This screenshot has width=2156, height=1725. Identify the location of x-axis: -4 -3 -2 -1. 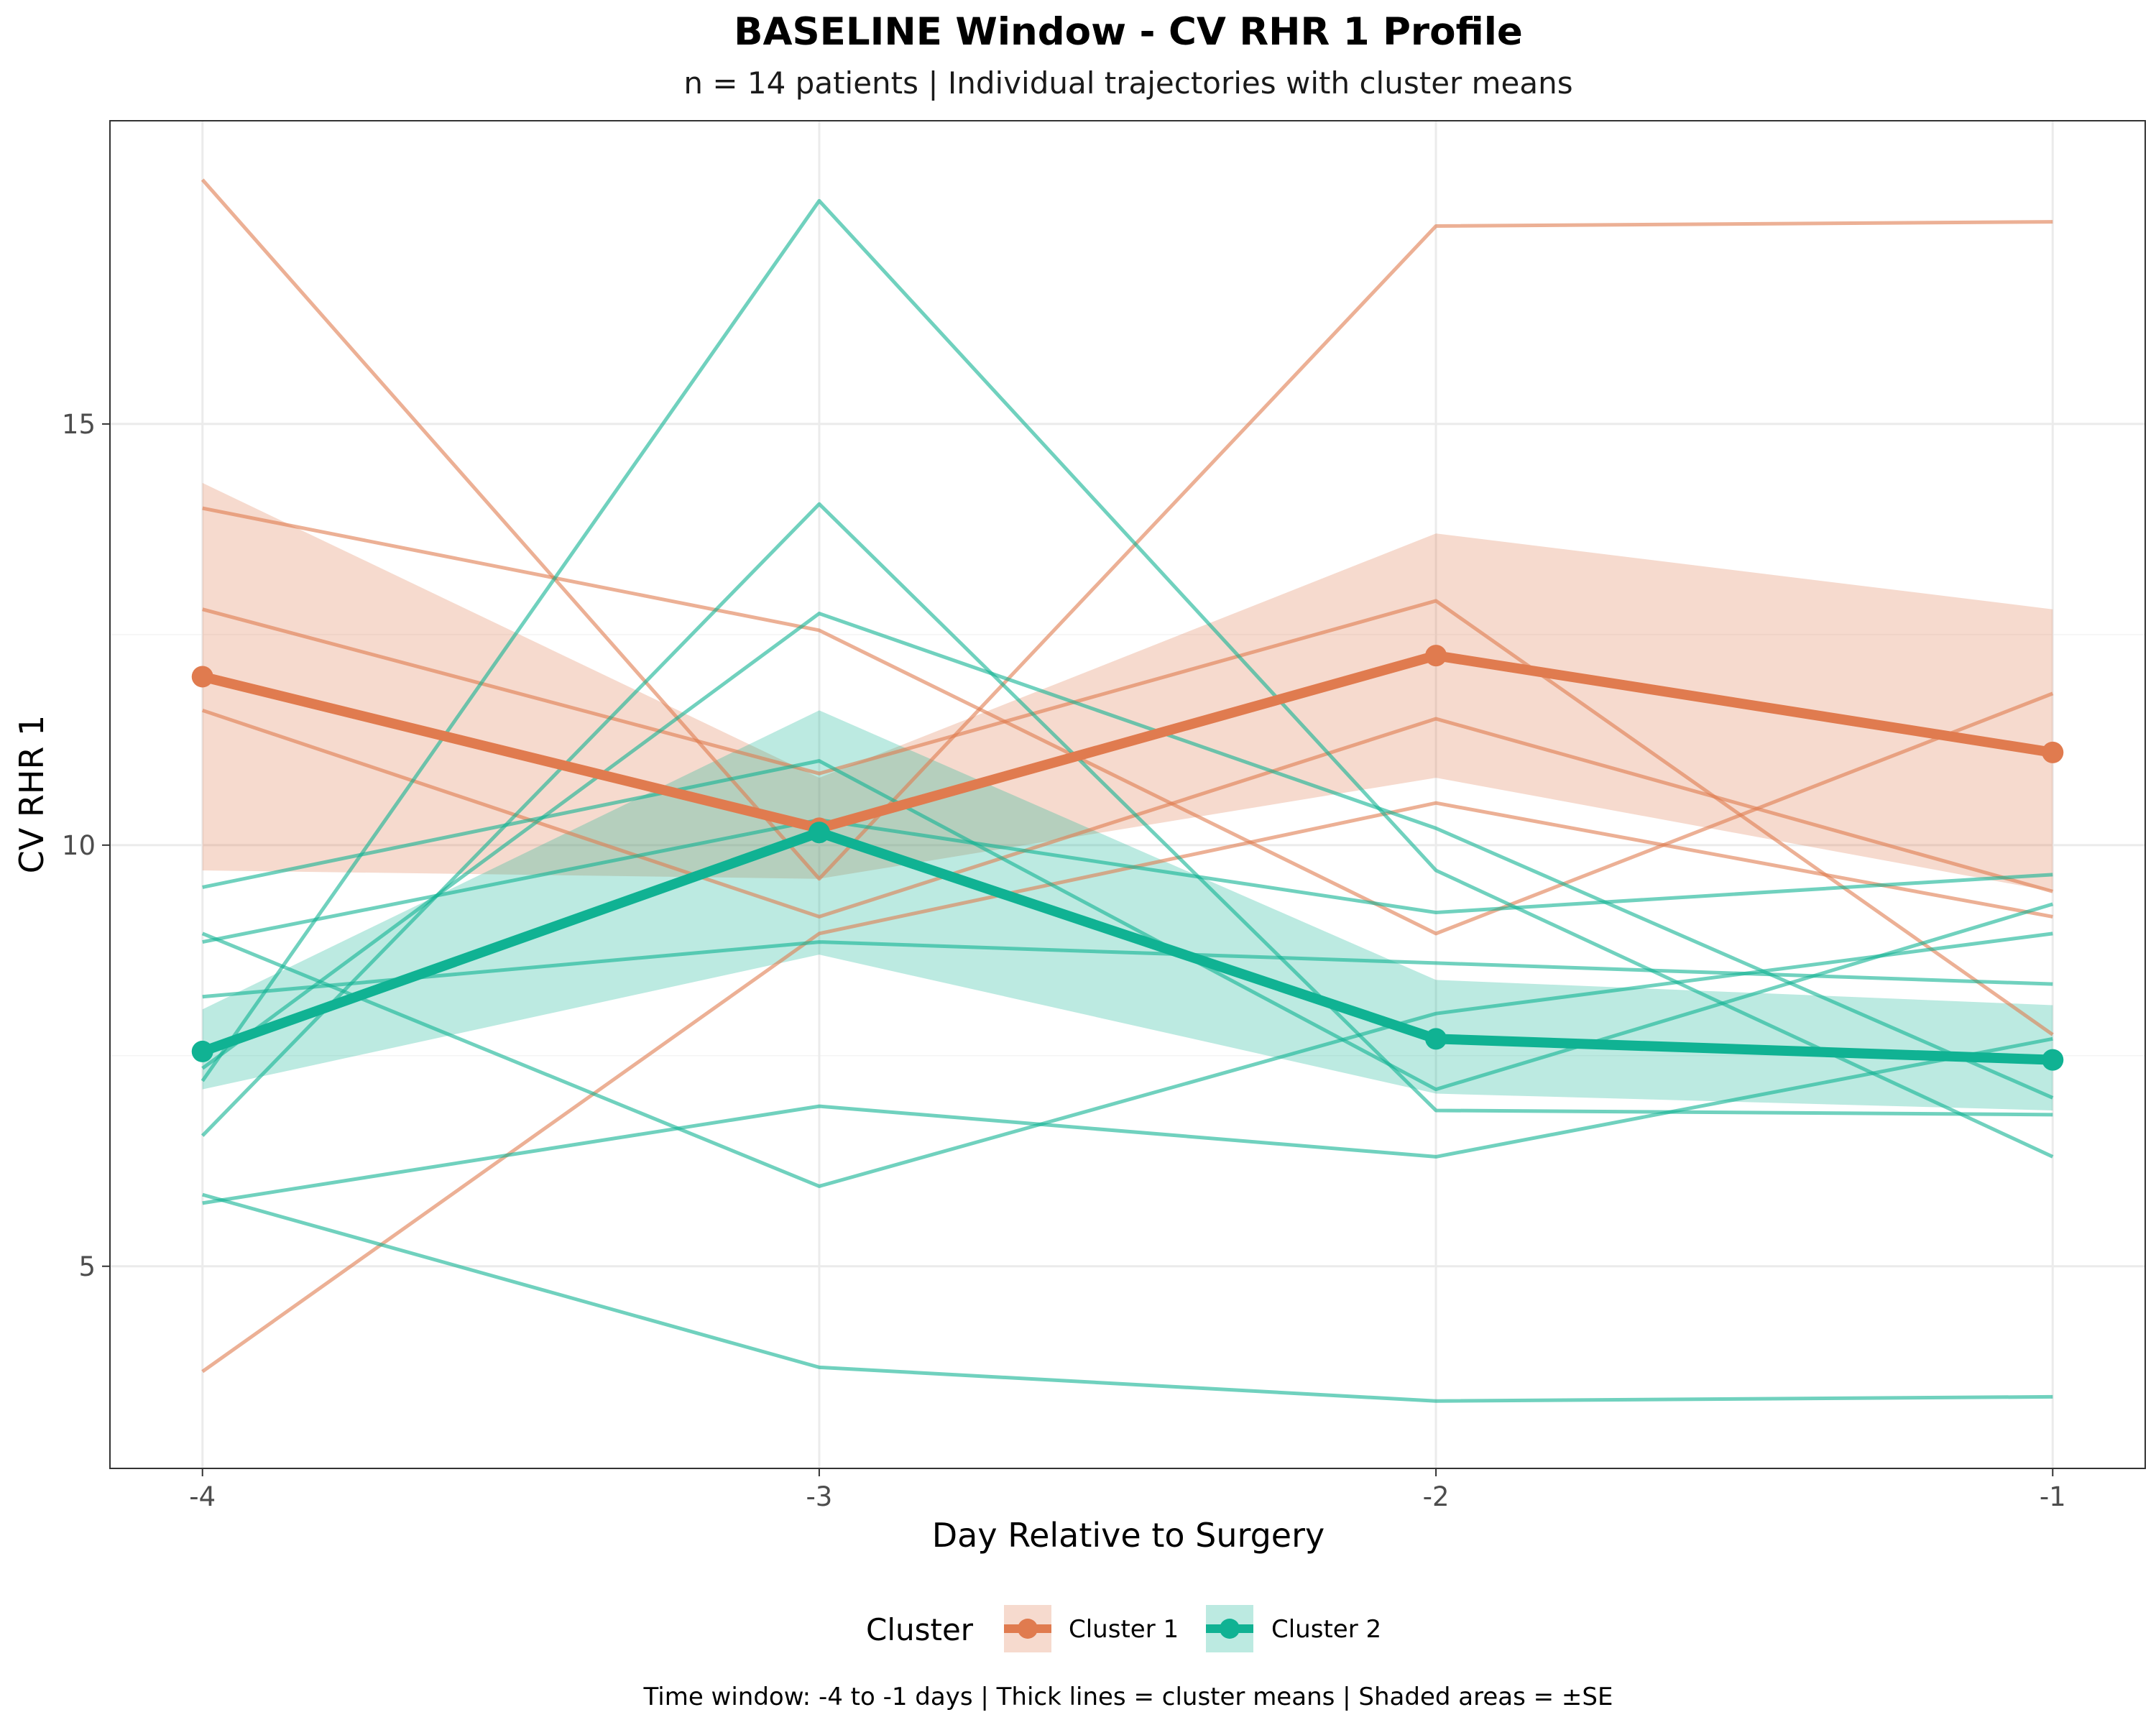
(1127, 1490).